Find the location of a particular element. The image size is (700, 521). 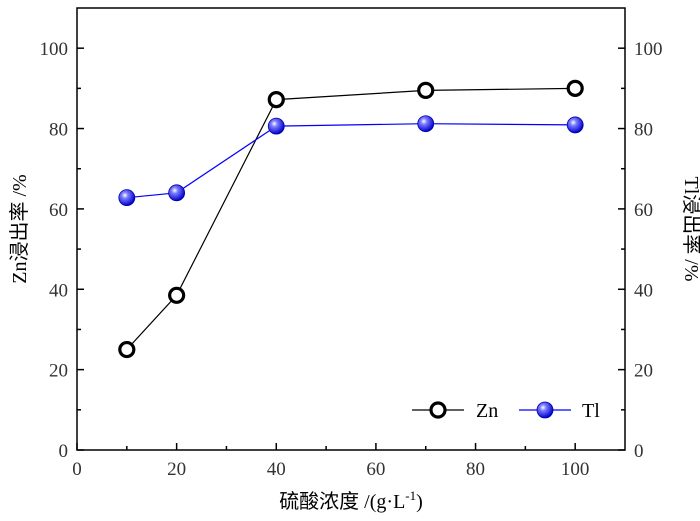

x-tick-label: 20 is located at coordinates (176, 469).